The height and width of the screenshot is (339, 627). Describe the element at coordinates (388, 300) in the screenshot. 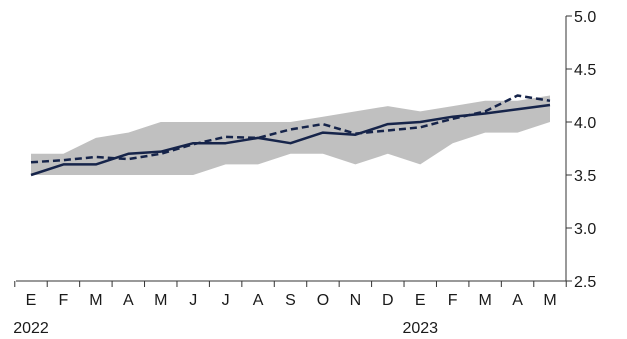

I see `x-tick-label: D` at that location.